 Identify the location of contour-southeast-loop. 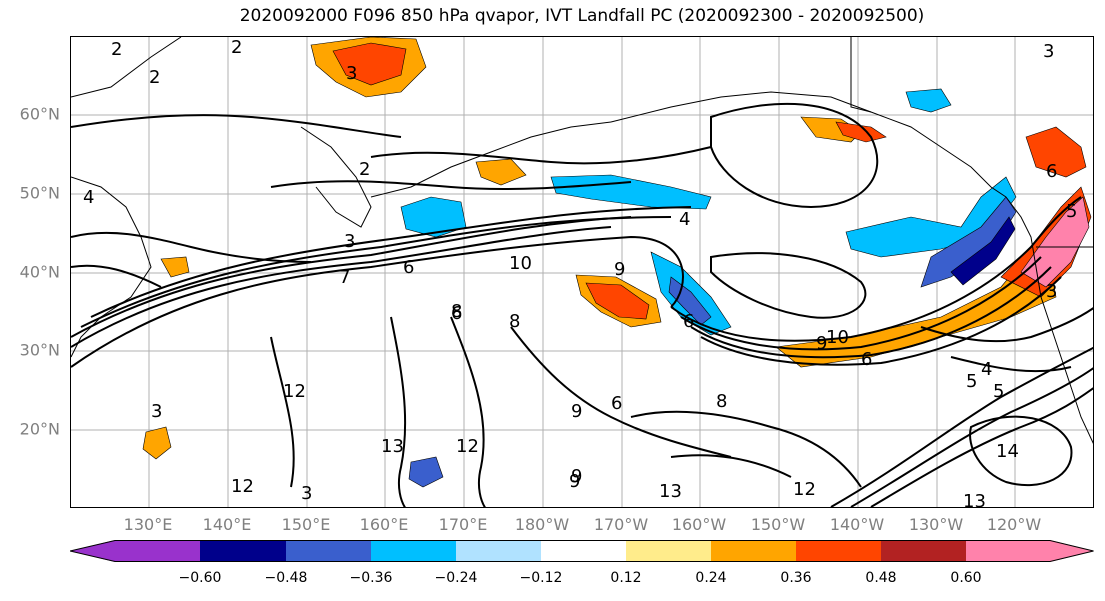
(1021, 451).